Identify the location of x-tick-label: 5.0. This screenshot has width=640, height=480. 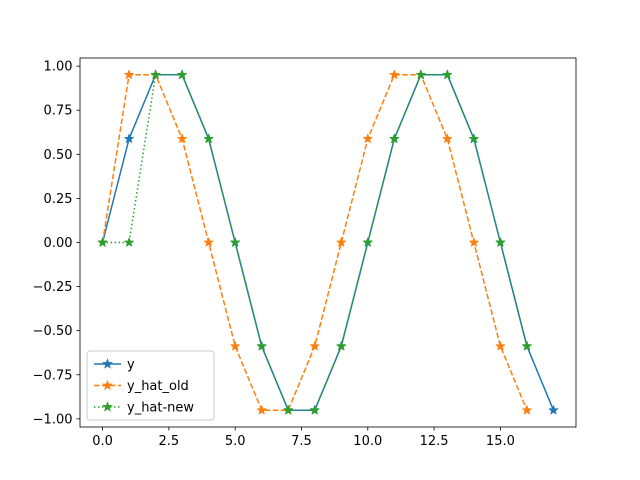
(235, 441).